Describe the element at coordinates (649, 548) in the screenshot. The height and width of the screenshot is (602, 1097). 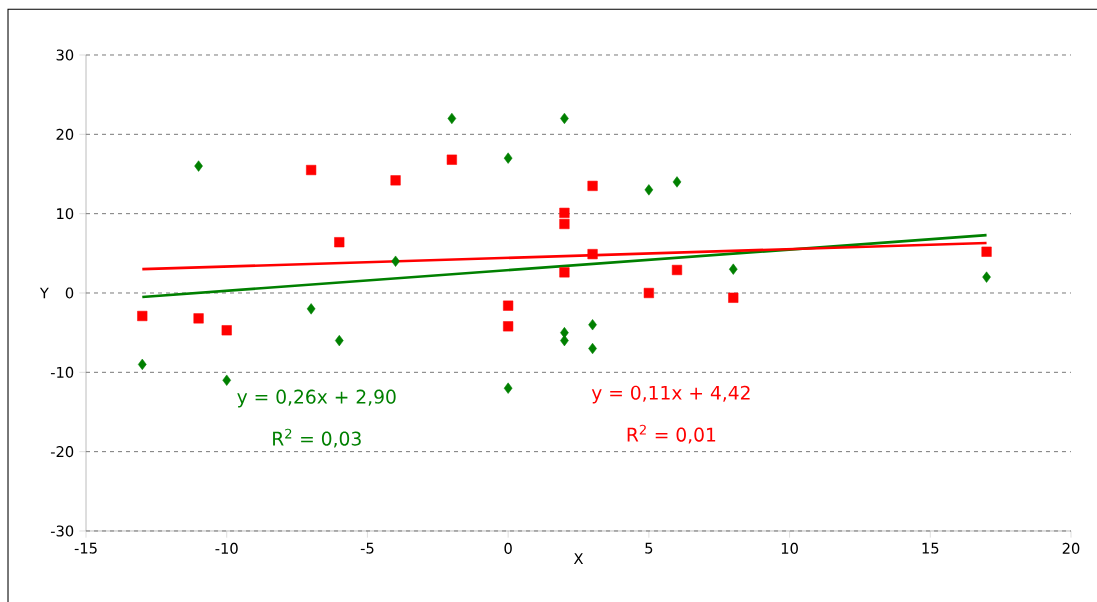
I see `x-tick-label: 5` at that location.